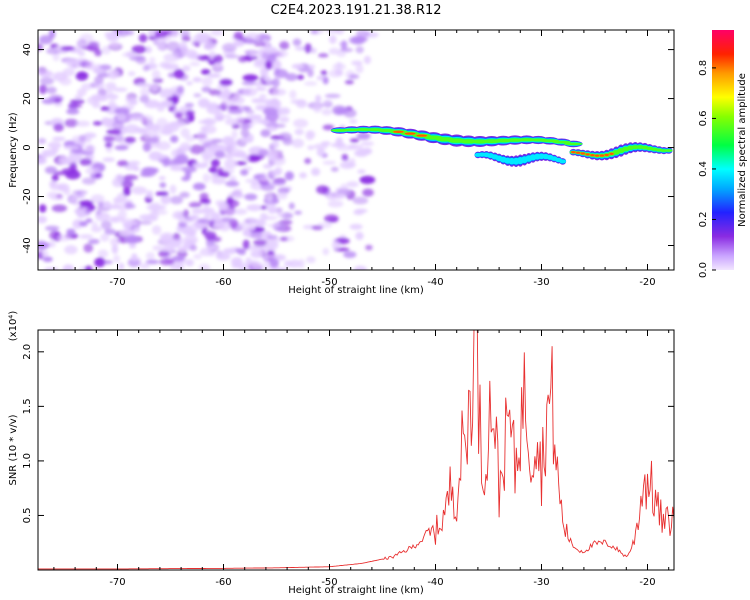 This screenshot has height=600, width=750. Describe the element at coordinates (703, 169) in the screenshot. I see `colorbar-tick-label: 0.4` at that location.